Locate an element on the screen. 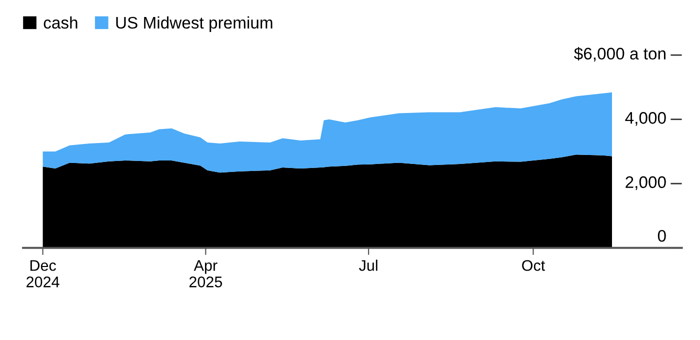 This screenshot has height=340, width=700. legend-label: cash is located at coordinates (61, 22).